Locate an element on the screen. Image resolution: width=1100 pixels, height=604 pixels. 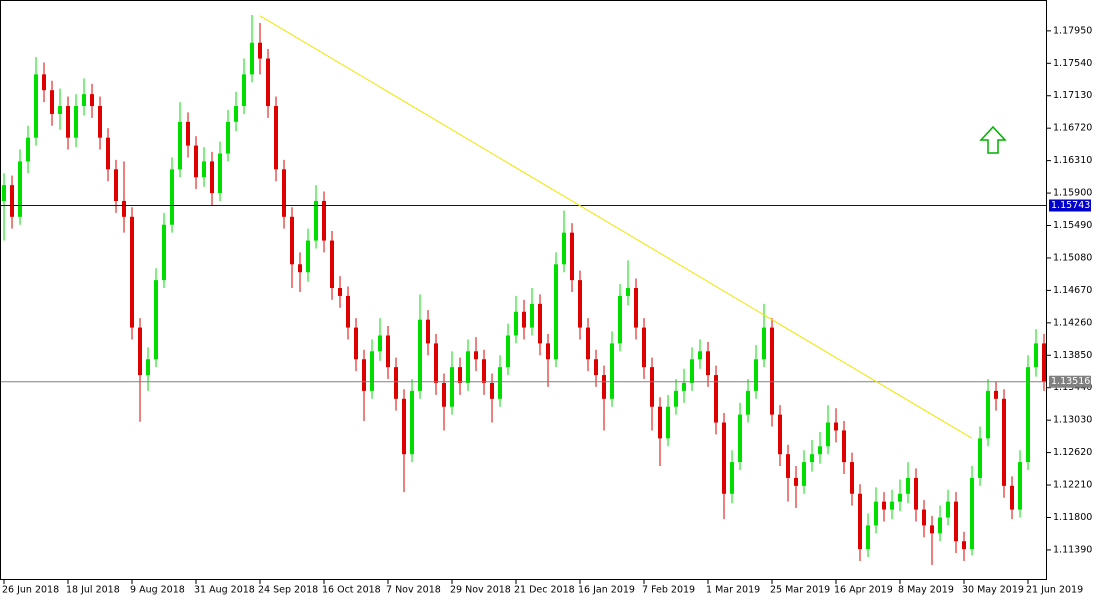
x-tick-label: 24 Sep 2018 is located at coordinates (288, 590).